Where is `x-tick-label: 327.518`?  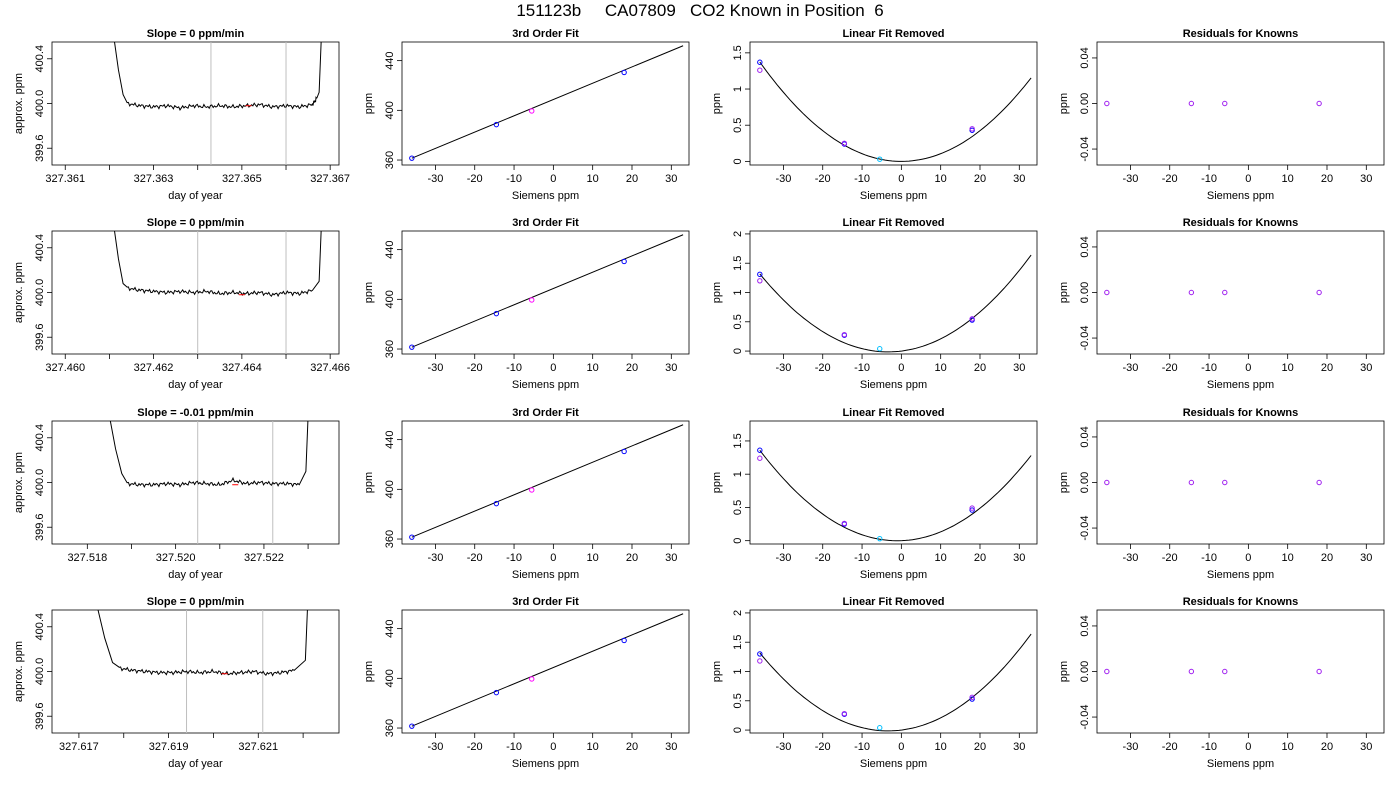
x-tick-label: 327.518 is located at coordinates (87, 558).